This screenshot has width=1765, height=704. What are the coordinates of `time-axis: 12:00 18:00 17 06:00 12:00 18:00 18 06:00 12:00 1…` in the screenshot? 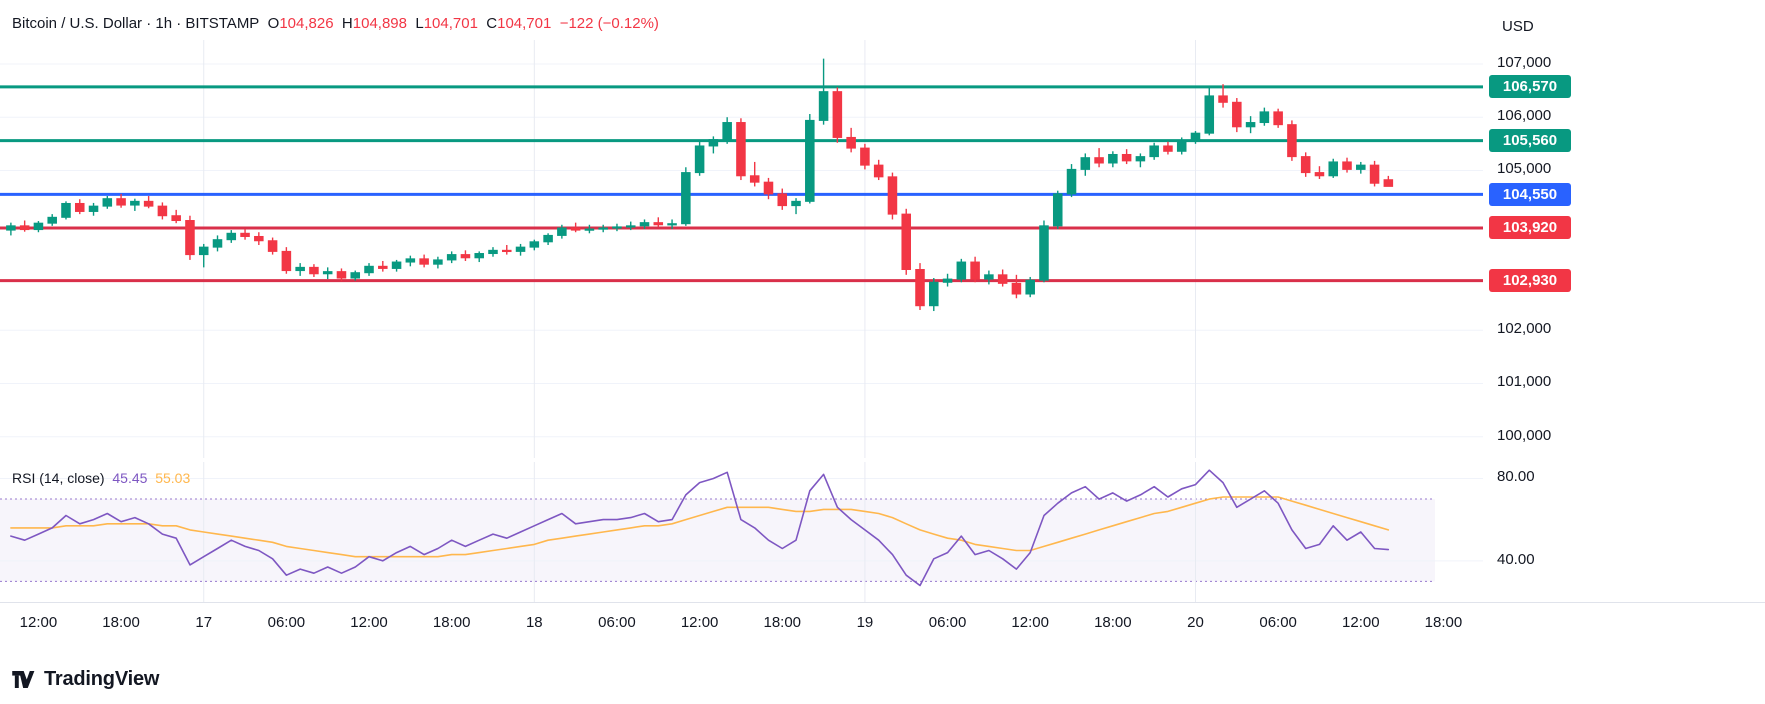 It's located at (741, 625).